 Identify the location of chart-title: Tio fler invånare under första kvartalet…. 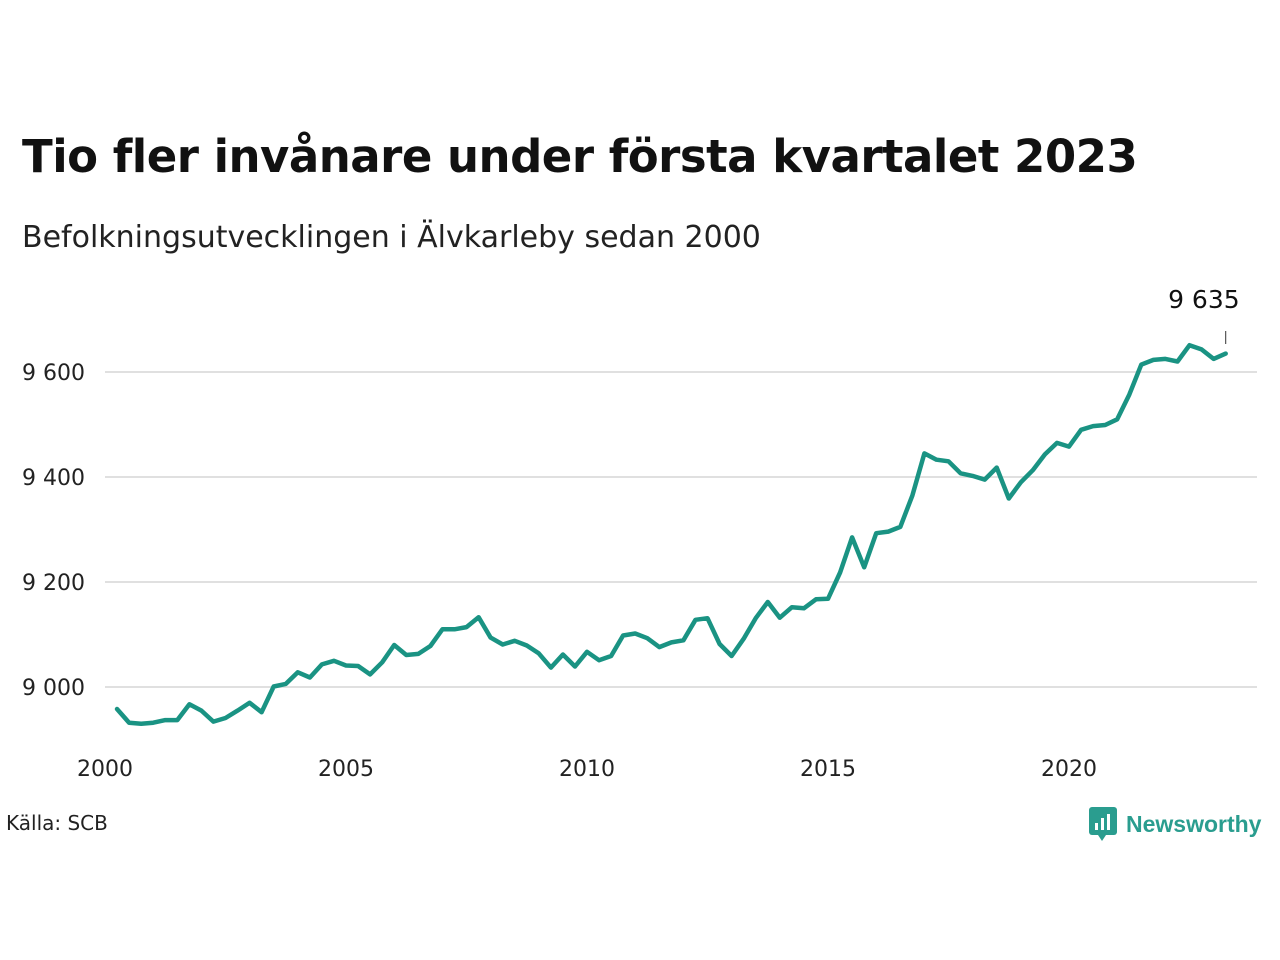
(580, 156).